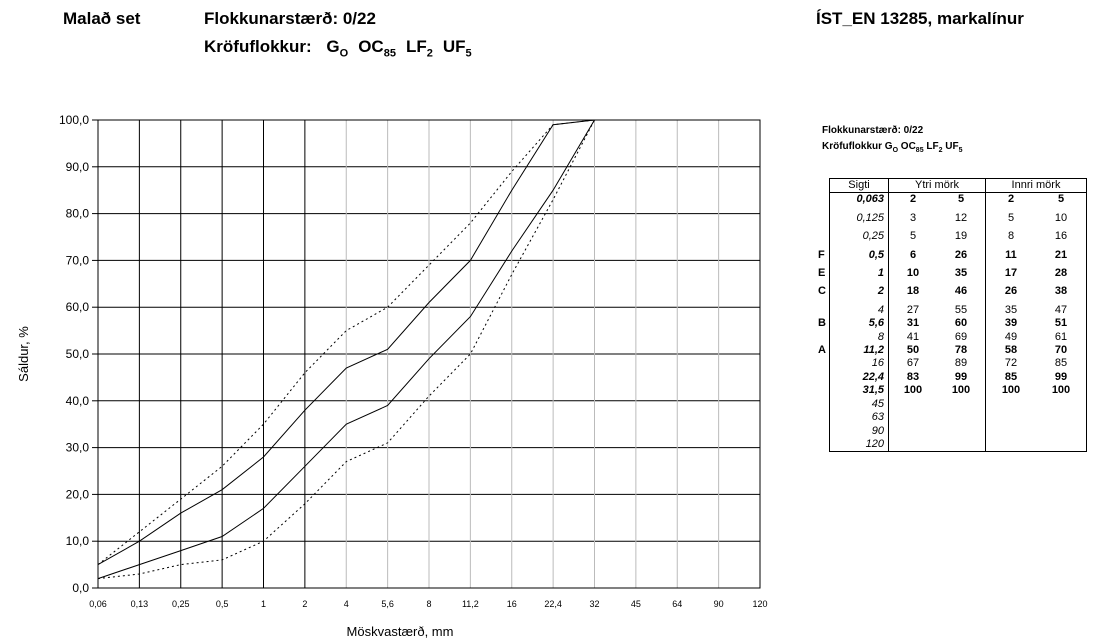 This screenshot has width=1093, height=641. Describe the element at coordinates (344, 53) in the screenshot. I see `category-code-sub: O` at that location.